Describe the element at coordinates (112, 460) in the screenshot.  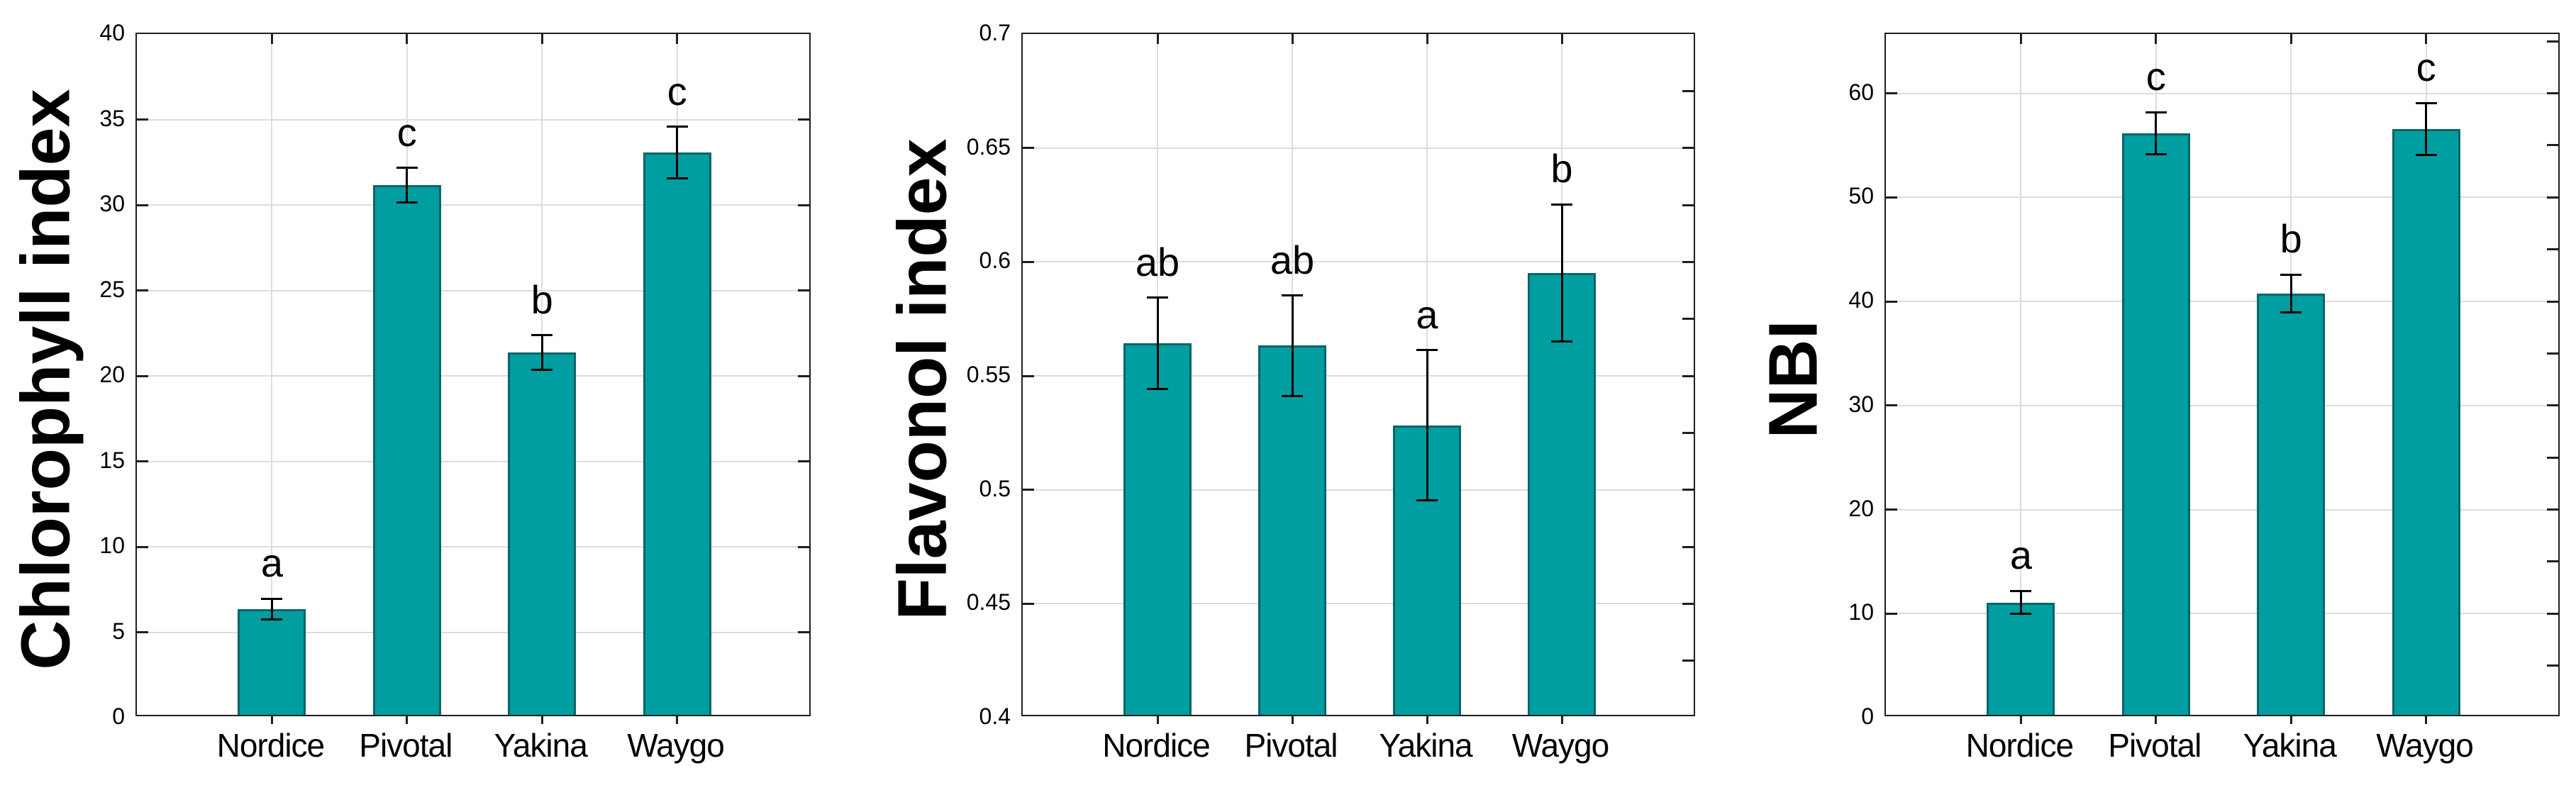
I see `y-tick-label: 15` at that location.